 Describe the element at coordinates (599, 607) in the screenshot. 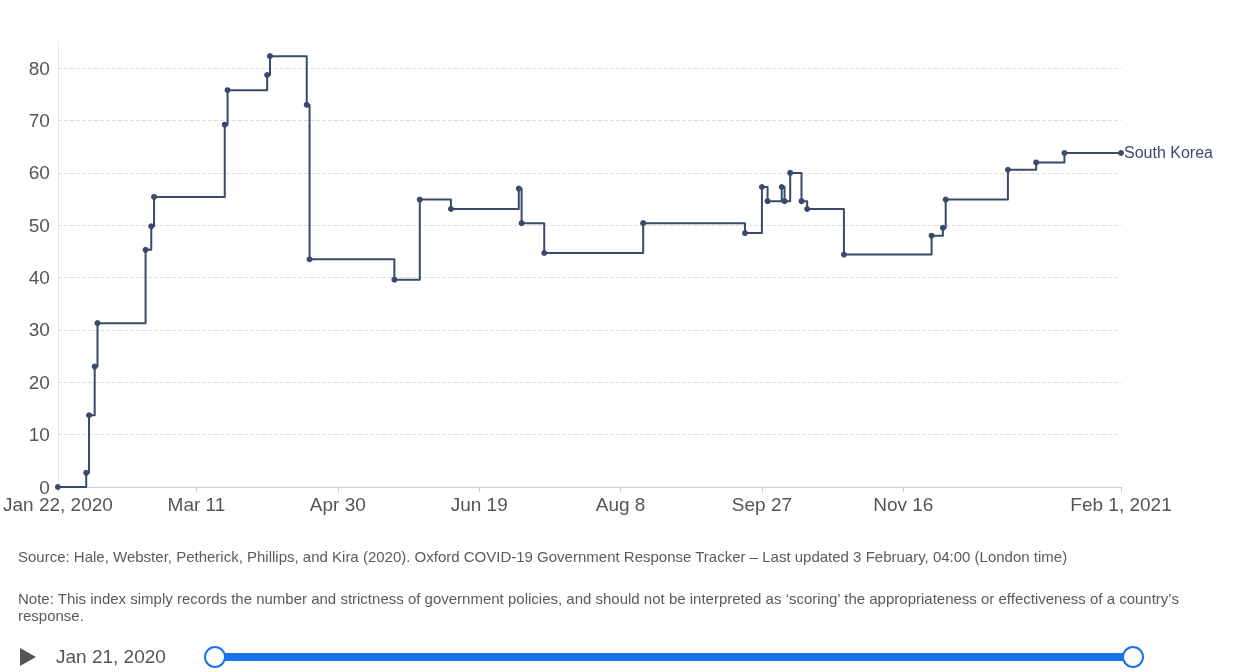

I see `text: Note: This index simply records the number and strictness of government policies, and should not be interpreted as ‘scoring’ the appropriateness or effectiveness of a country’s response.` at that location.